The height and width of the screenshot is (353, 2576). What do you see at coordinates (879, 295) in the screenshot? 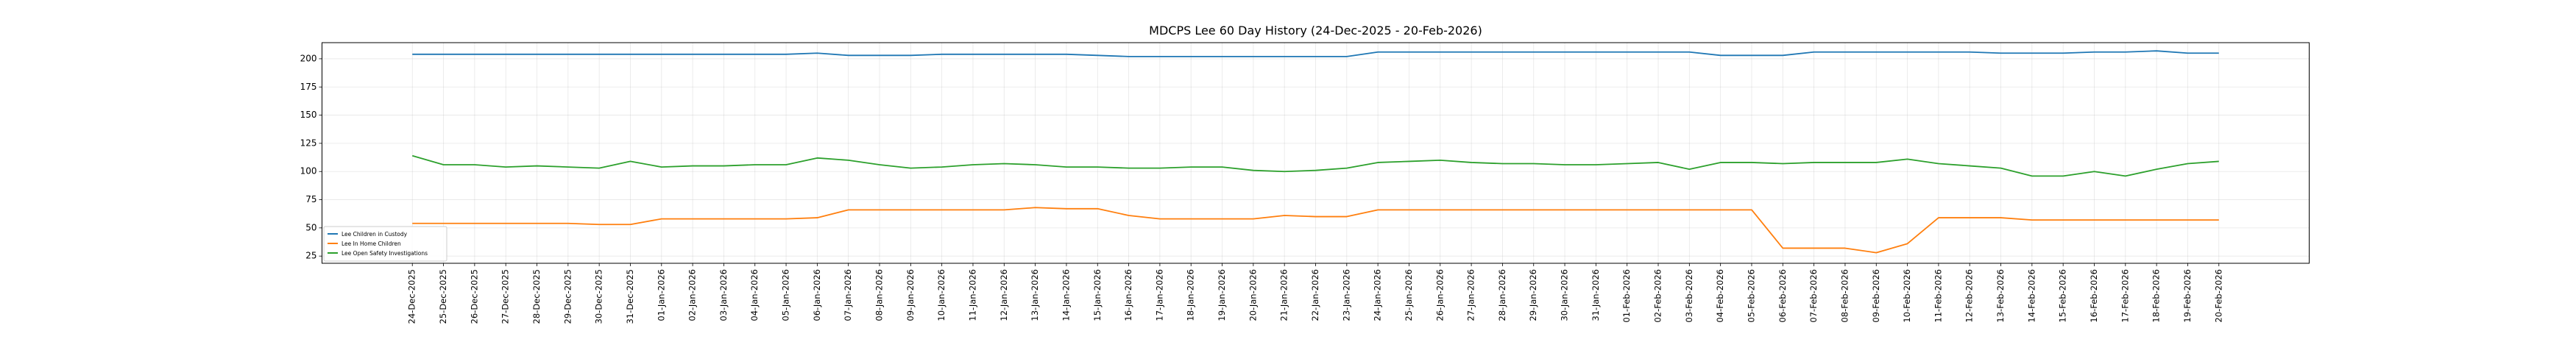
I see `x-tick-label: 08-Jan-2026` at bounding box center [879, 295].